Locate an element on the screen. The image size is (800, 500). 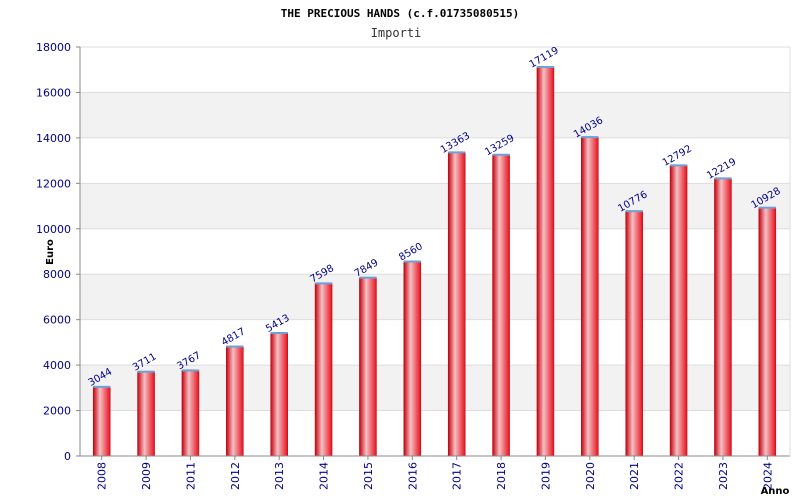
y-tick-label: 16000 is located at coordinates (53, 92).